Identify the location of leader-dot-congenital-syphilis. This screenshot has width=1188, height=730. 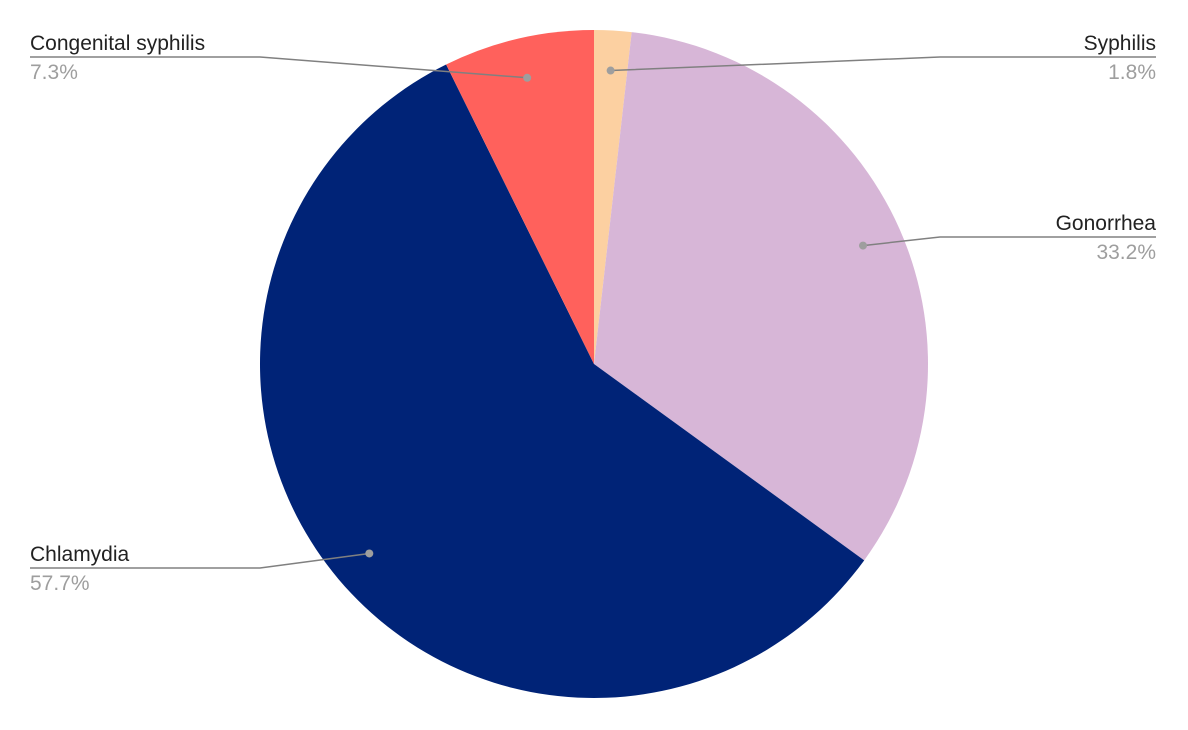
(527, 77).